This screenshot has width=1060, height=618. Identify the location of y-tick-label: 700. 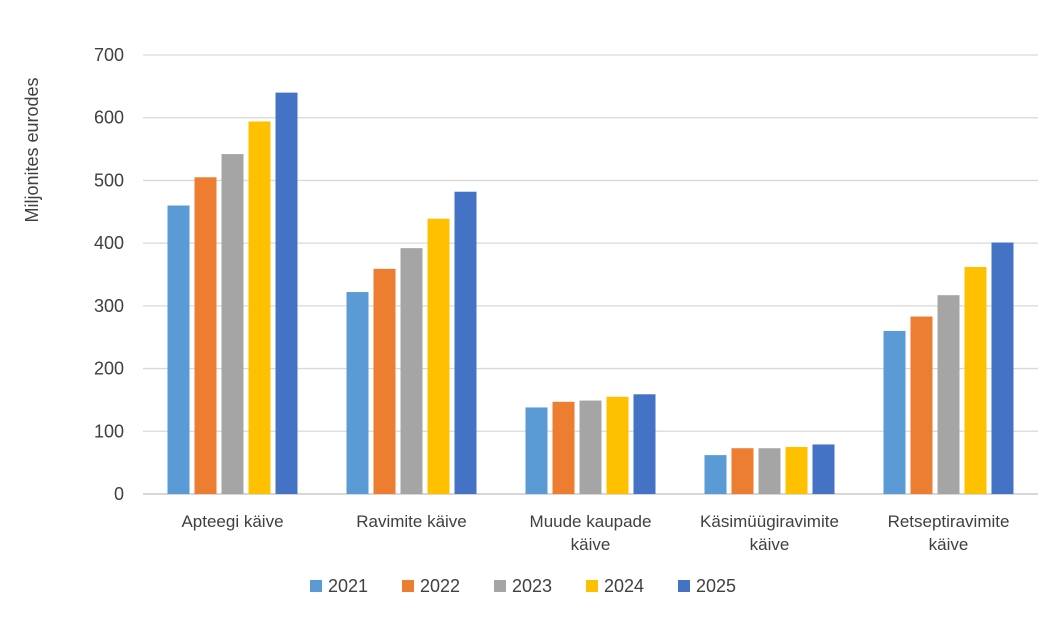
(109, 55).